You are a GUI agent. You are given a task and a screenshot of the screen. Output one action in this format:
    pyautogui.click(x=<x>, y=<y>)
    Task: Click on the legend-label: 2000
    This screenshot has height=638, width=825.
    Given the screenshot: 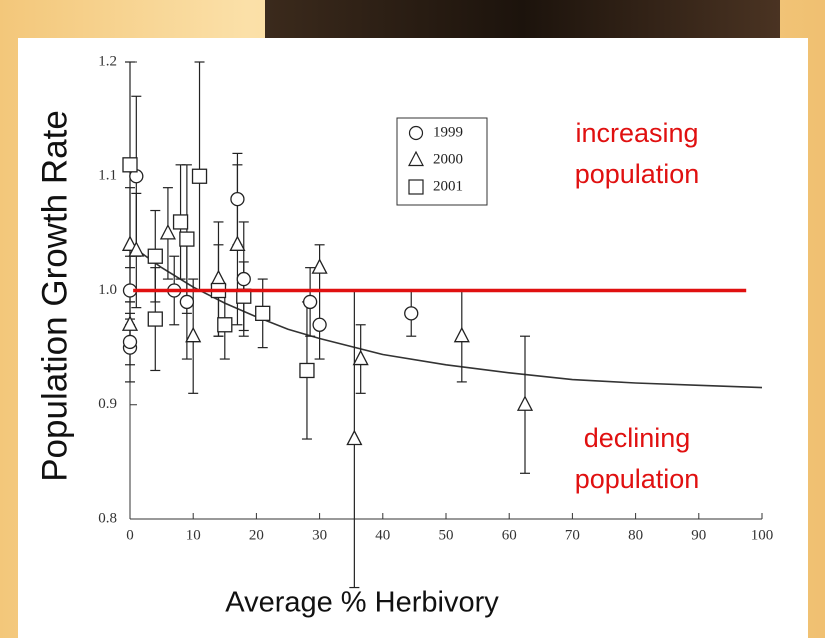 What is the action you would take?
    pyautogui.click(x=448, y=159)
    